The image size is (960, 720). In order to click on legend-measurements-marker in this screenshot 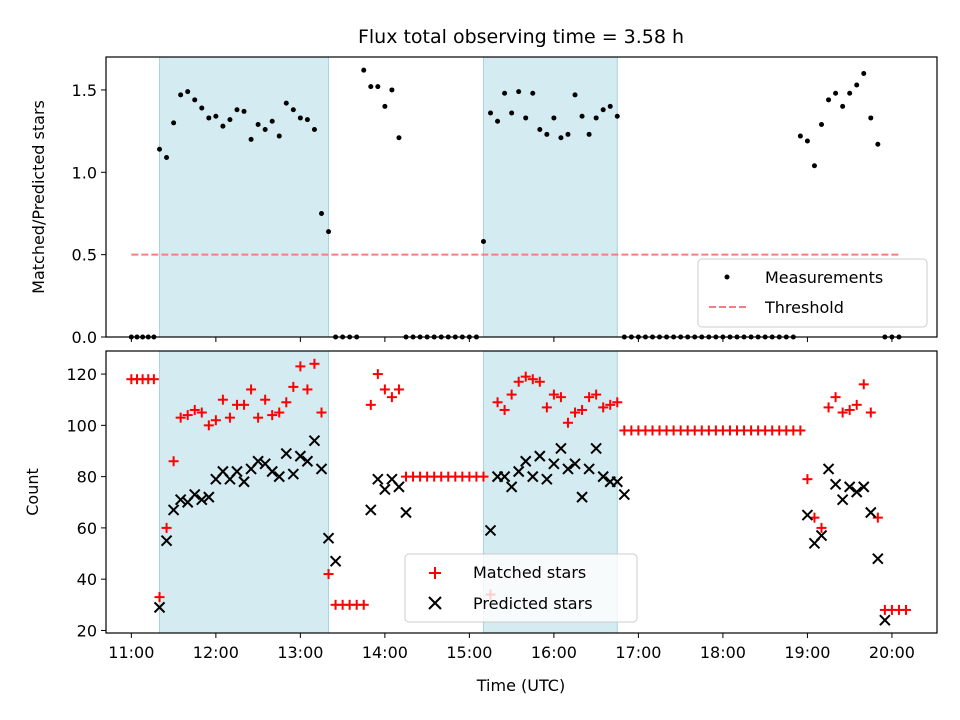, I will do `click(727, 277)`.